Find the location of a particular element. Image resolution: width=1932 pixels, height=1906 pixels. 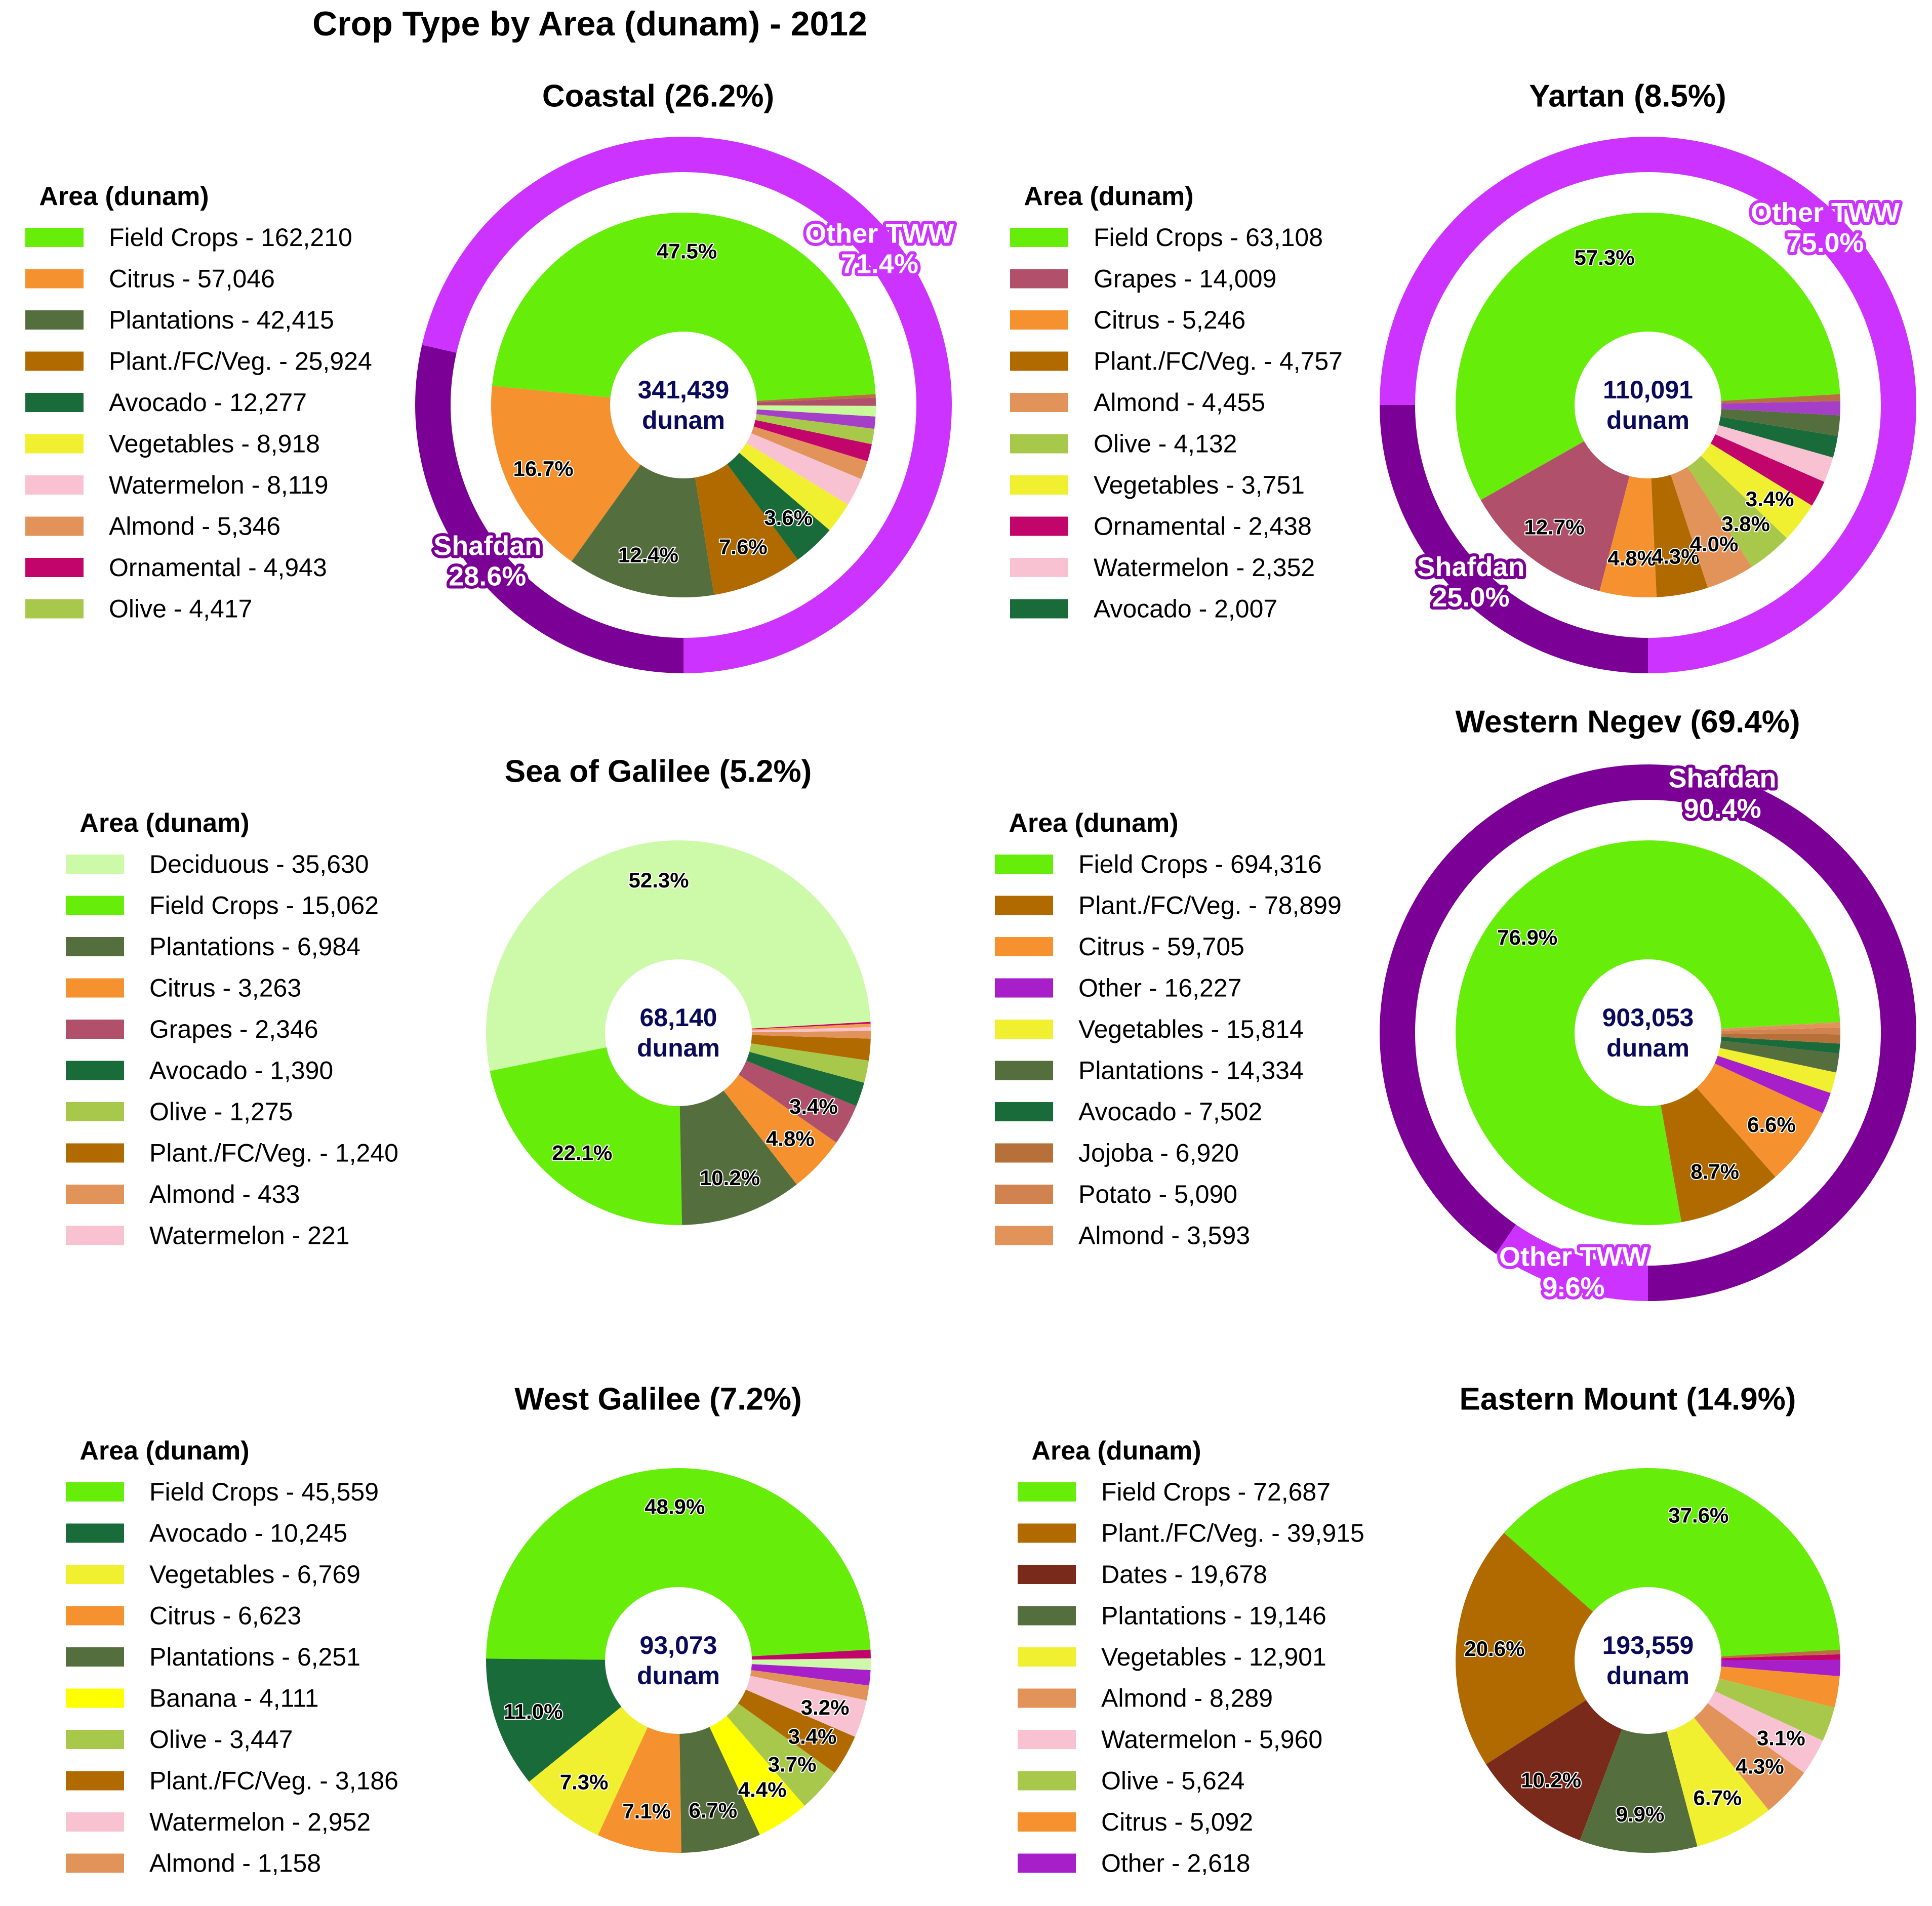

slice-label: 12.4% is located at coordinates (648, 554).